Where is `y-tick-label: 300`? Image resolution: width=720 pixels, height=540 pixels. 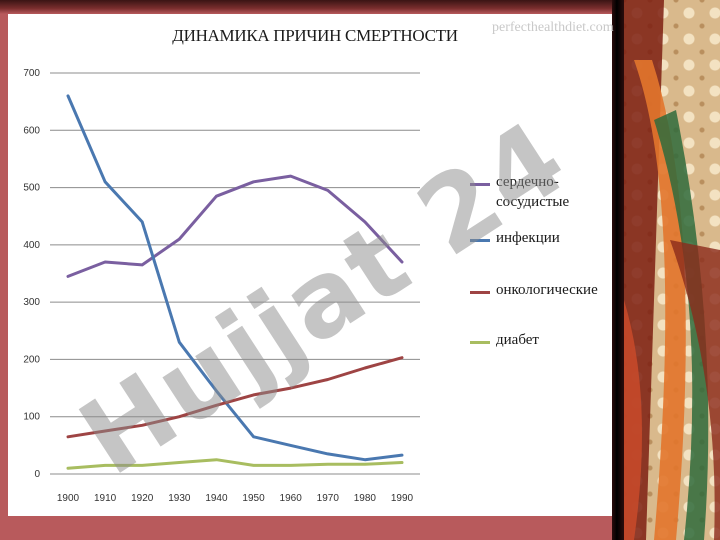
y-tick-label: 300 is located at coordinates (31, 302).